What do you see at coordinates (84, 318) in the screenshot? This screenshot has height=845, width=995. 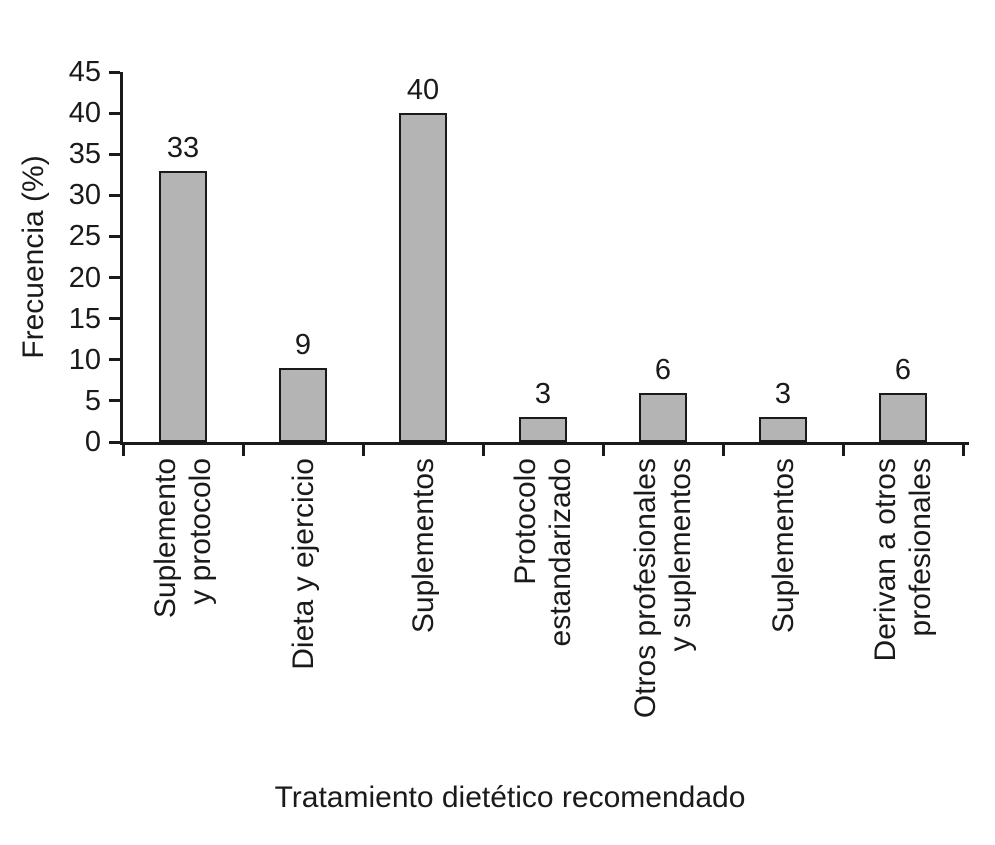 I see `y-tick-label: 15` at bounding box center [84, 318].